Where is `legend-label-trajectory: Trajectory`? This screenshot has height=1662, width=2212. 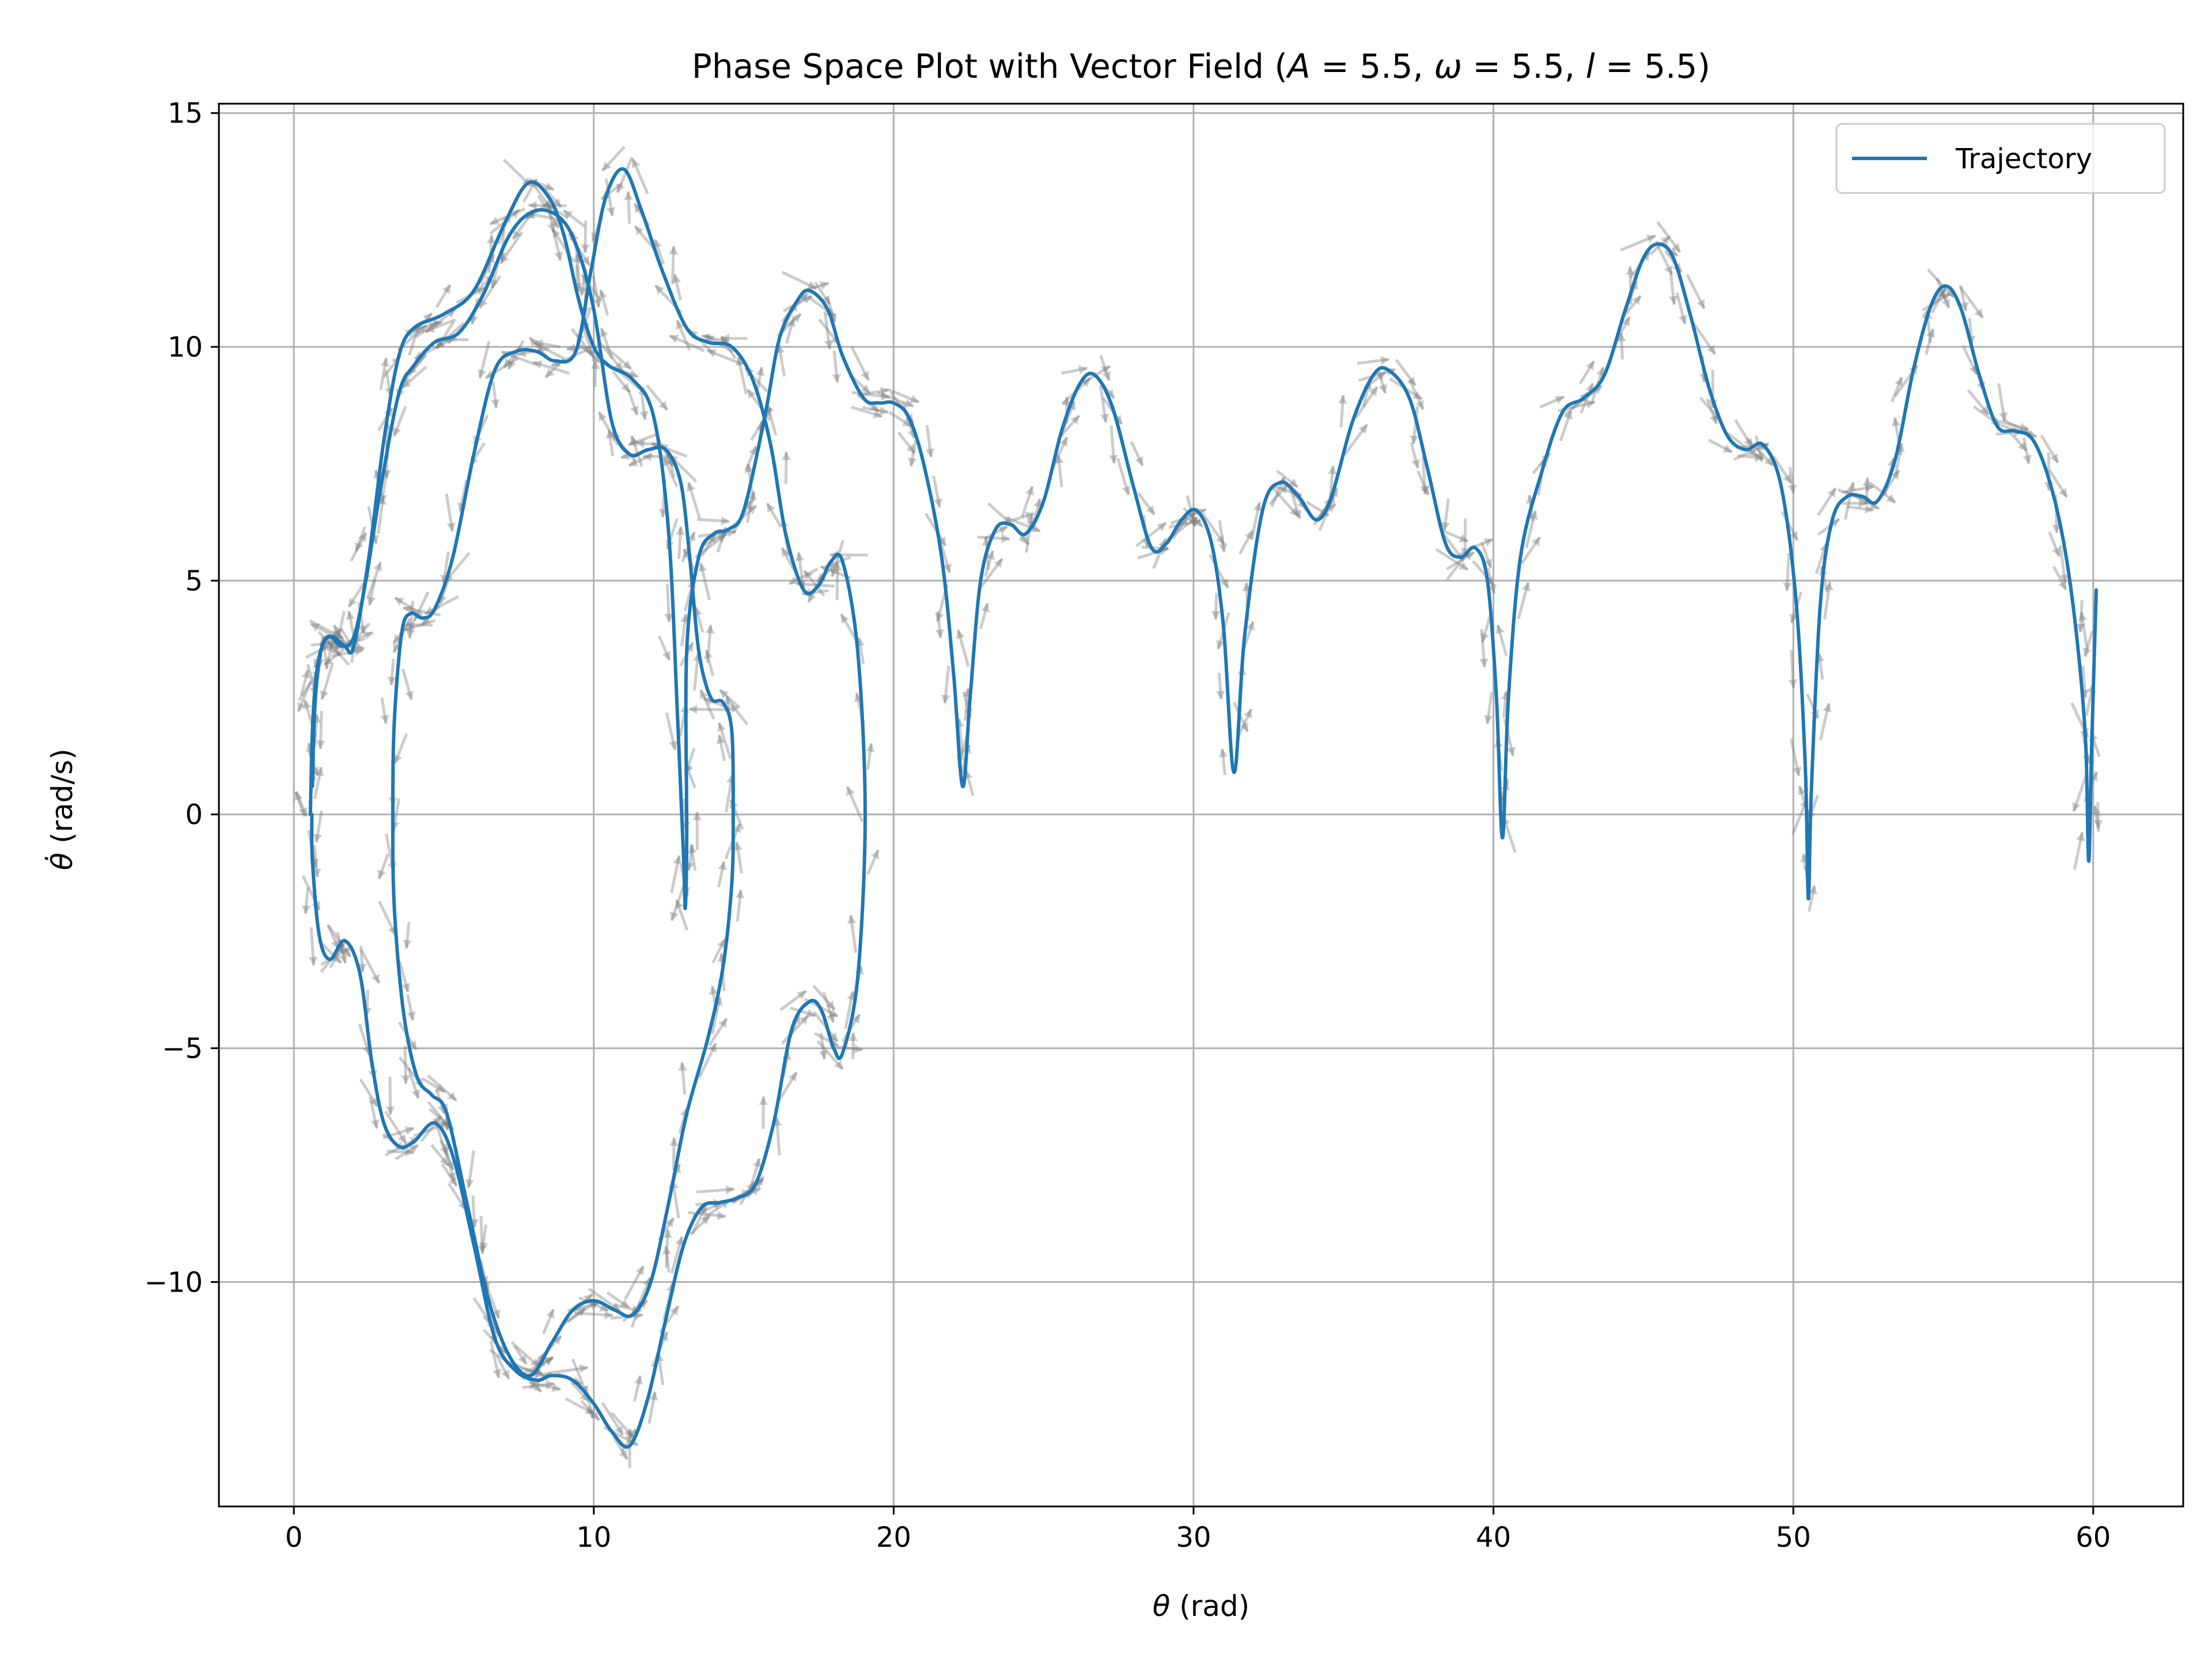 legend-label-trajectory: Trajectory is located at coordinates (2023, 159).